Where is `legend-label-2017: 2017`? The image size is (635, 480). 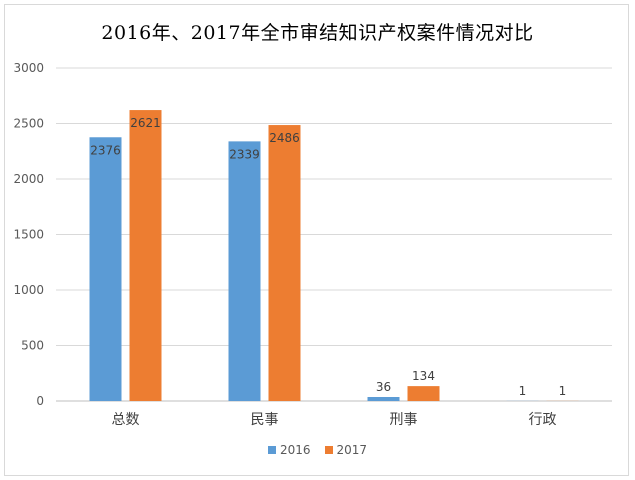 legend-label-2017: 2017 is located at coordinates (352, 450).